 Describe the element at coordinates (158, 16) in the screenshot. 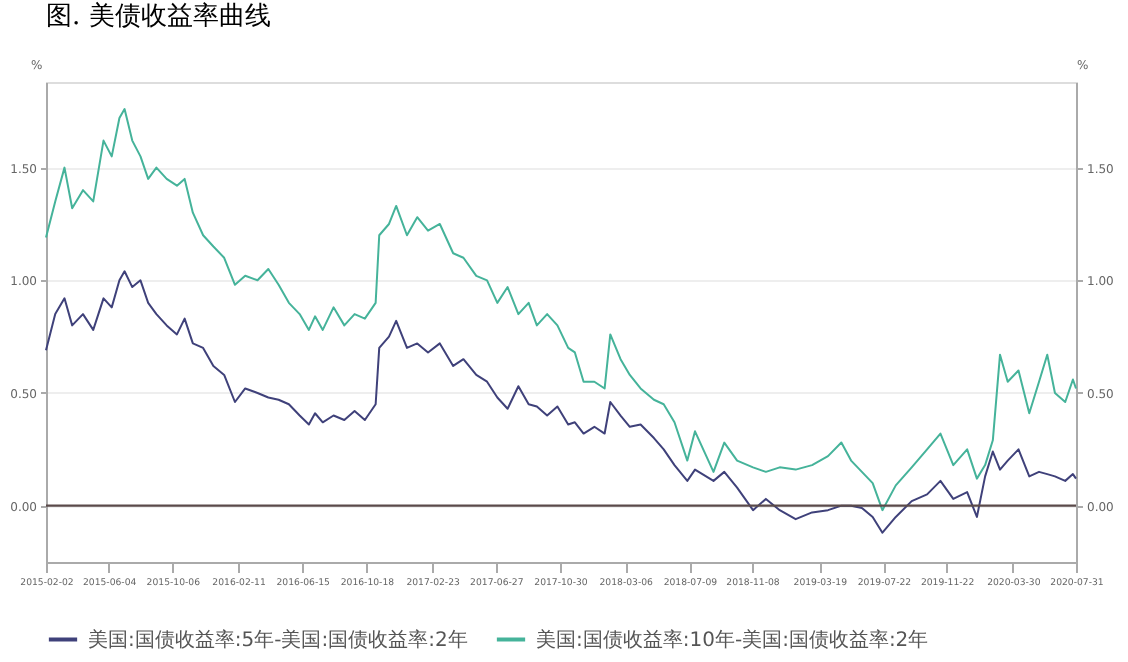

I see `chart-title: 图. 美债收益率曲线` at that location.